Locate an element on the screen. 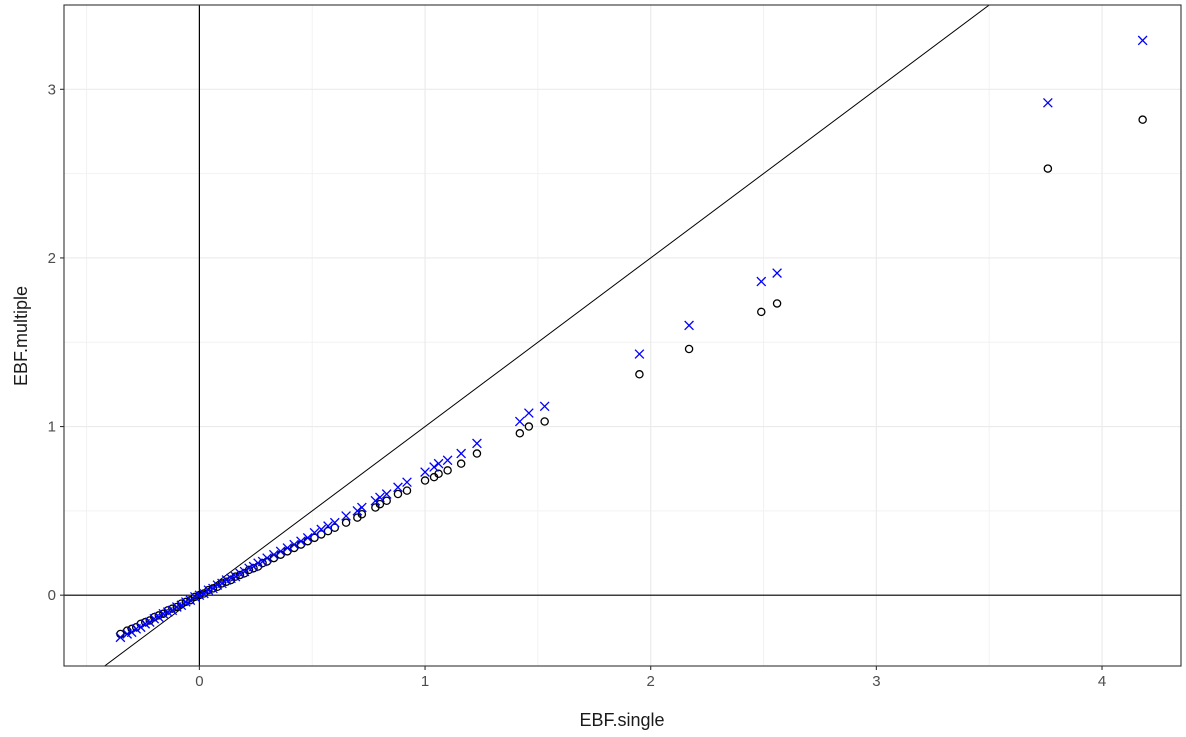 Image resolution: width=1186 pixels, height=737 pixels. x-tick-label: 3 is located at coordinates (876, 681).